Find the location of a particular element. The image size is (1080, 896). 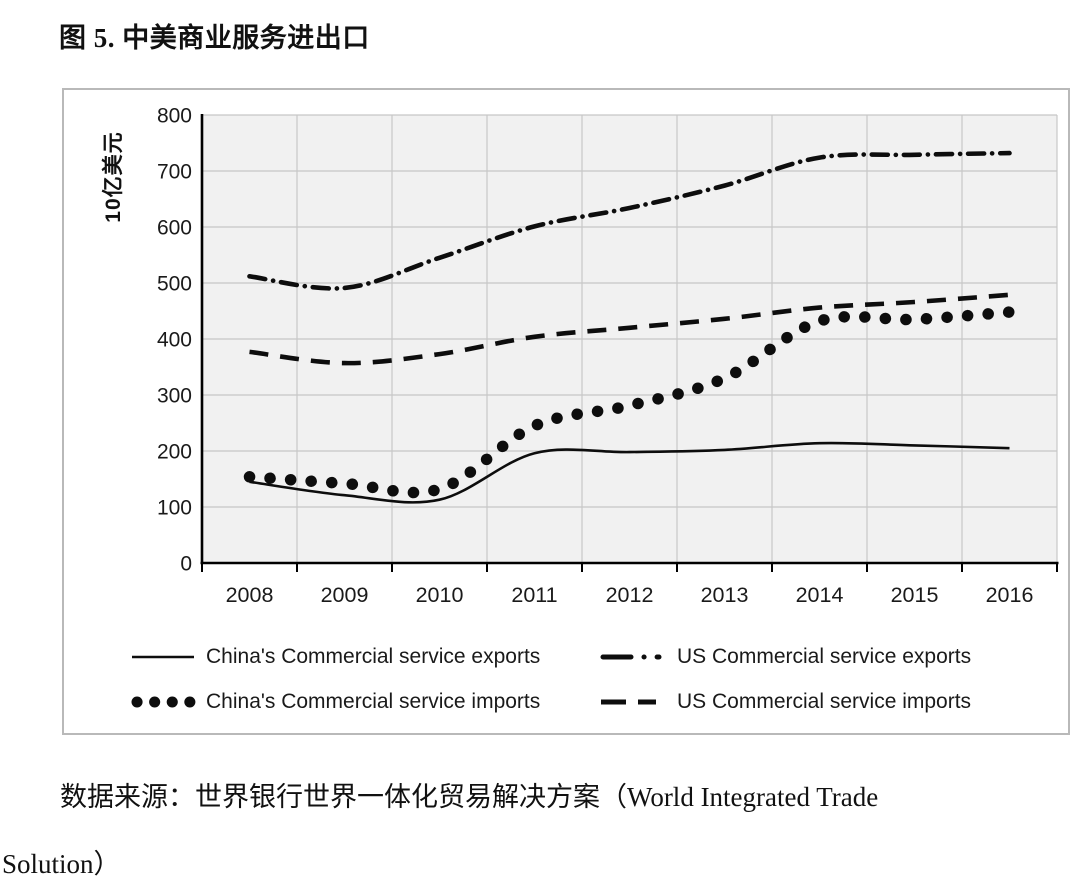

legend-dotted-line-icon is located at coordinates (164, 702).